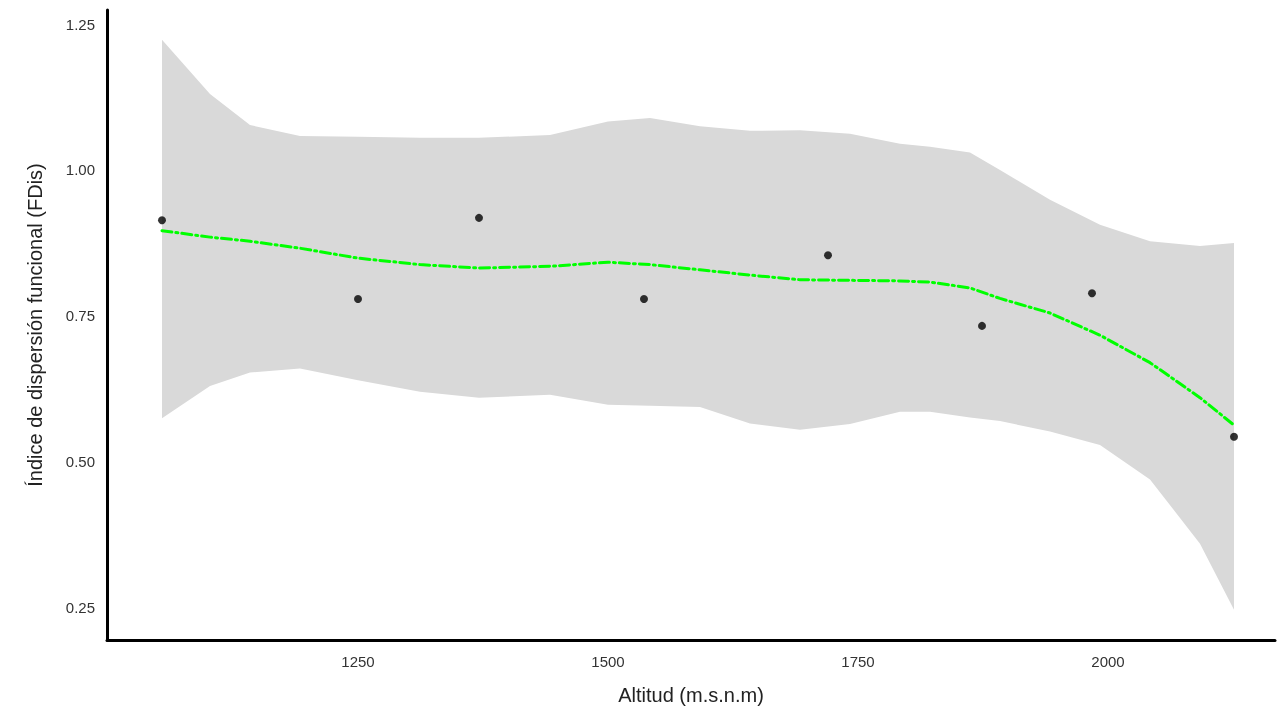 This screenshot has width=1286, height=717. I want to click on y-tick-label: 0.50, so click(80, 462).